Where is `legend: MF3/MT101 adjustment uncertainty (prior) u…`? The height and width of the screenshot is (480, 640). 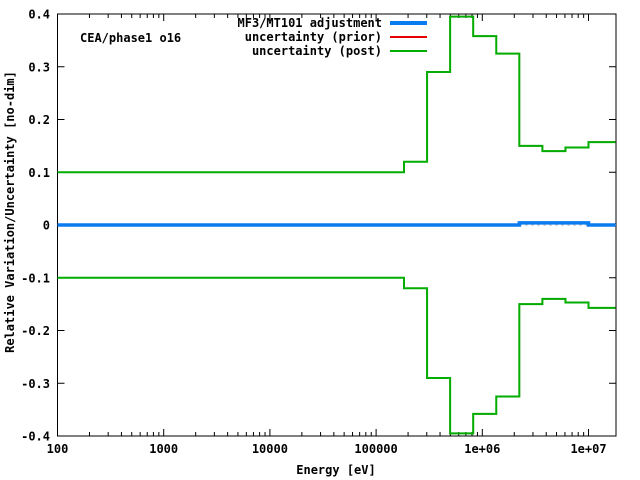
legend: MF3/MT101 adjustment uncertainty (prior) u… is located at coordinates (332, 37).